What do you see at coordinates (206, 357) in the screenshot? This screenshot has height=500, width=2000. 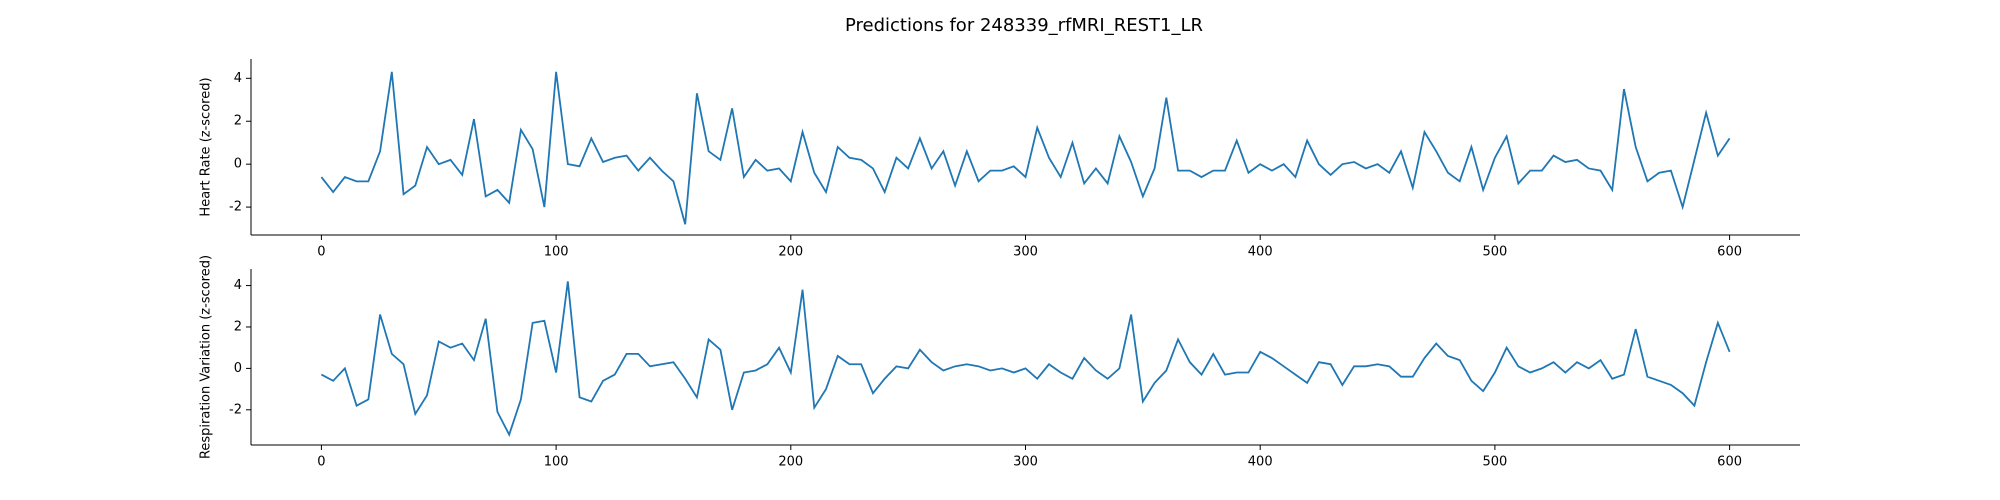 I see `y-axis-label: Respiration Variation (z-scored)` at bounding box center [206, 357].